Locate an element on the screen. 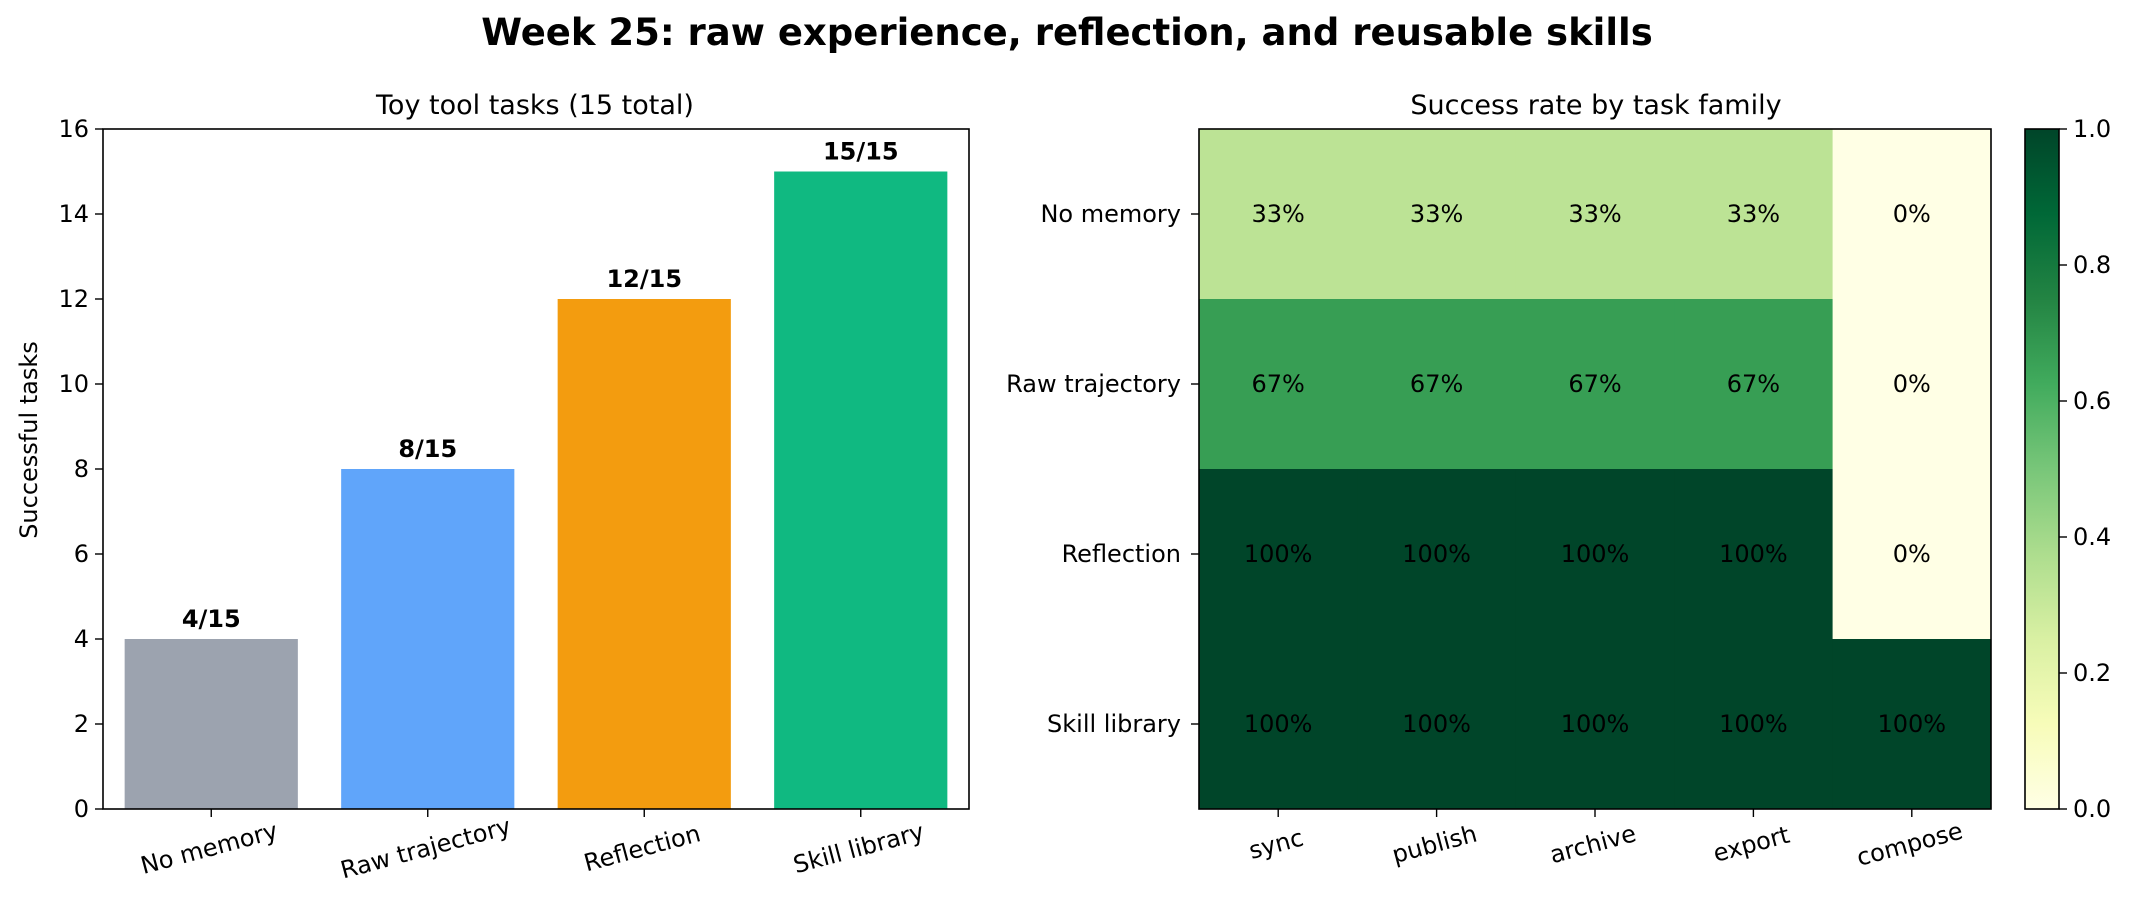 Image resolution: width=2135 pixels, height=924 pixels. colorbar-tick-label: 0.6 is located at coordinates (2092, 401).